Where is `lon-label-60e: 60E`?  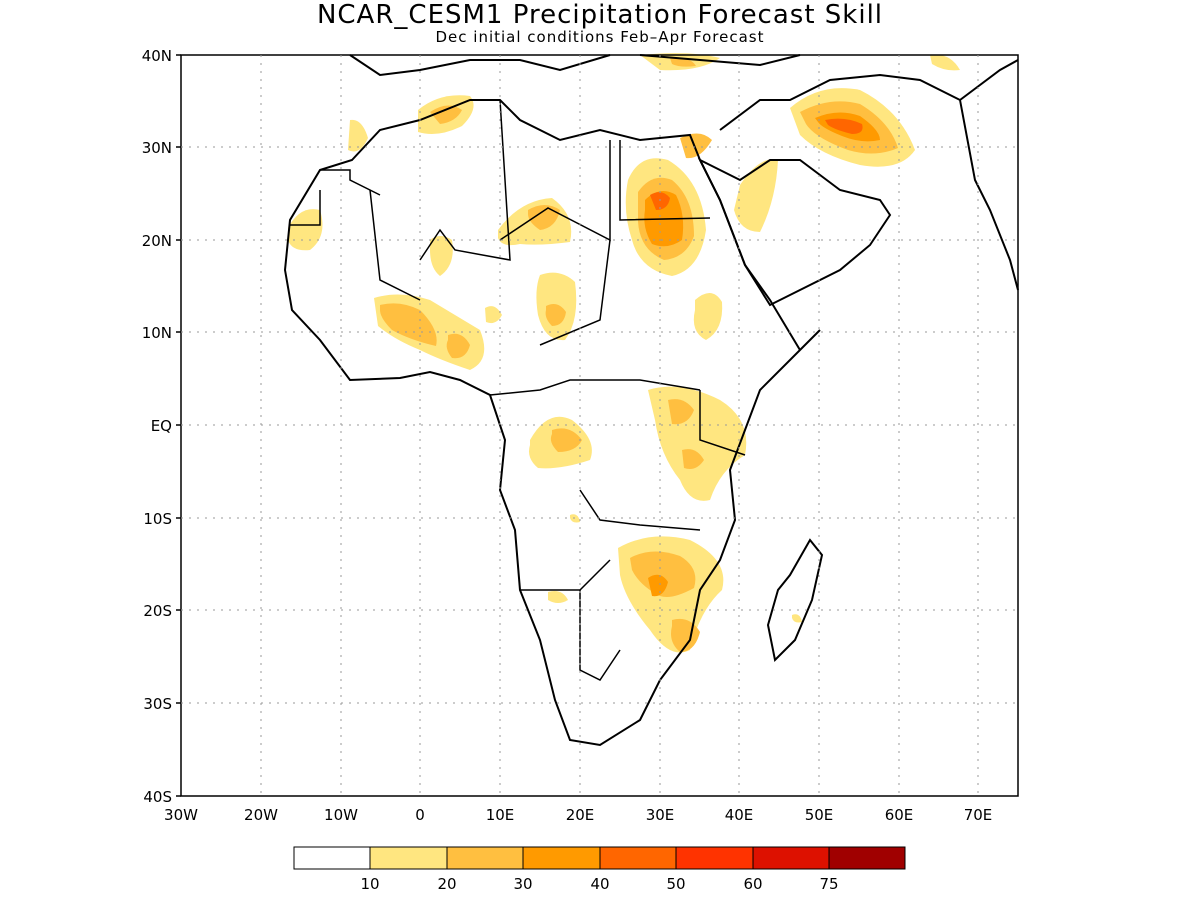
lon-label-60e: 60E is located at coordinates (899, 815).